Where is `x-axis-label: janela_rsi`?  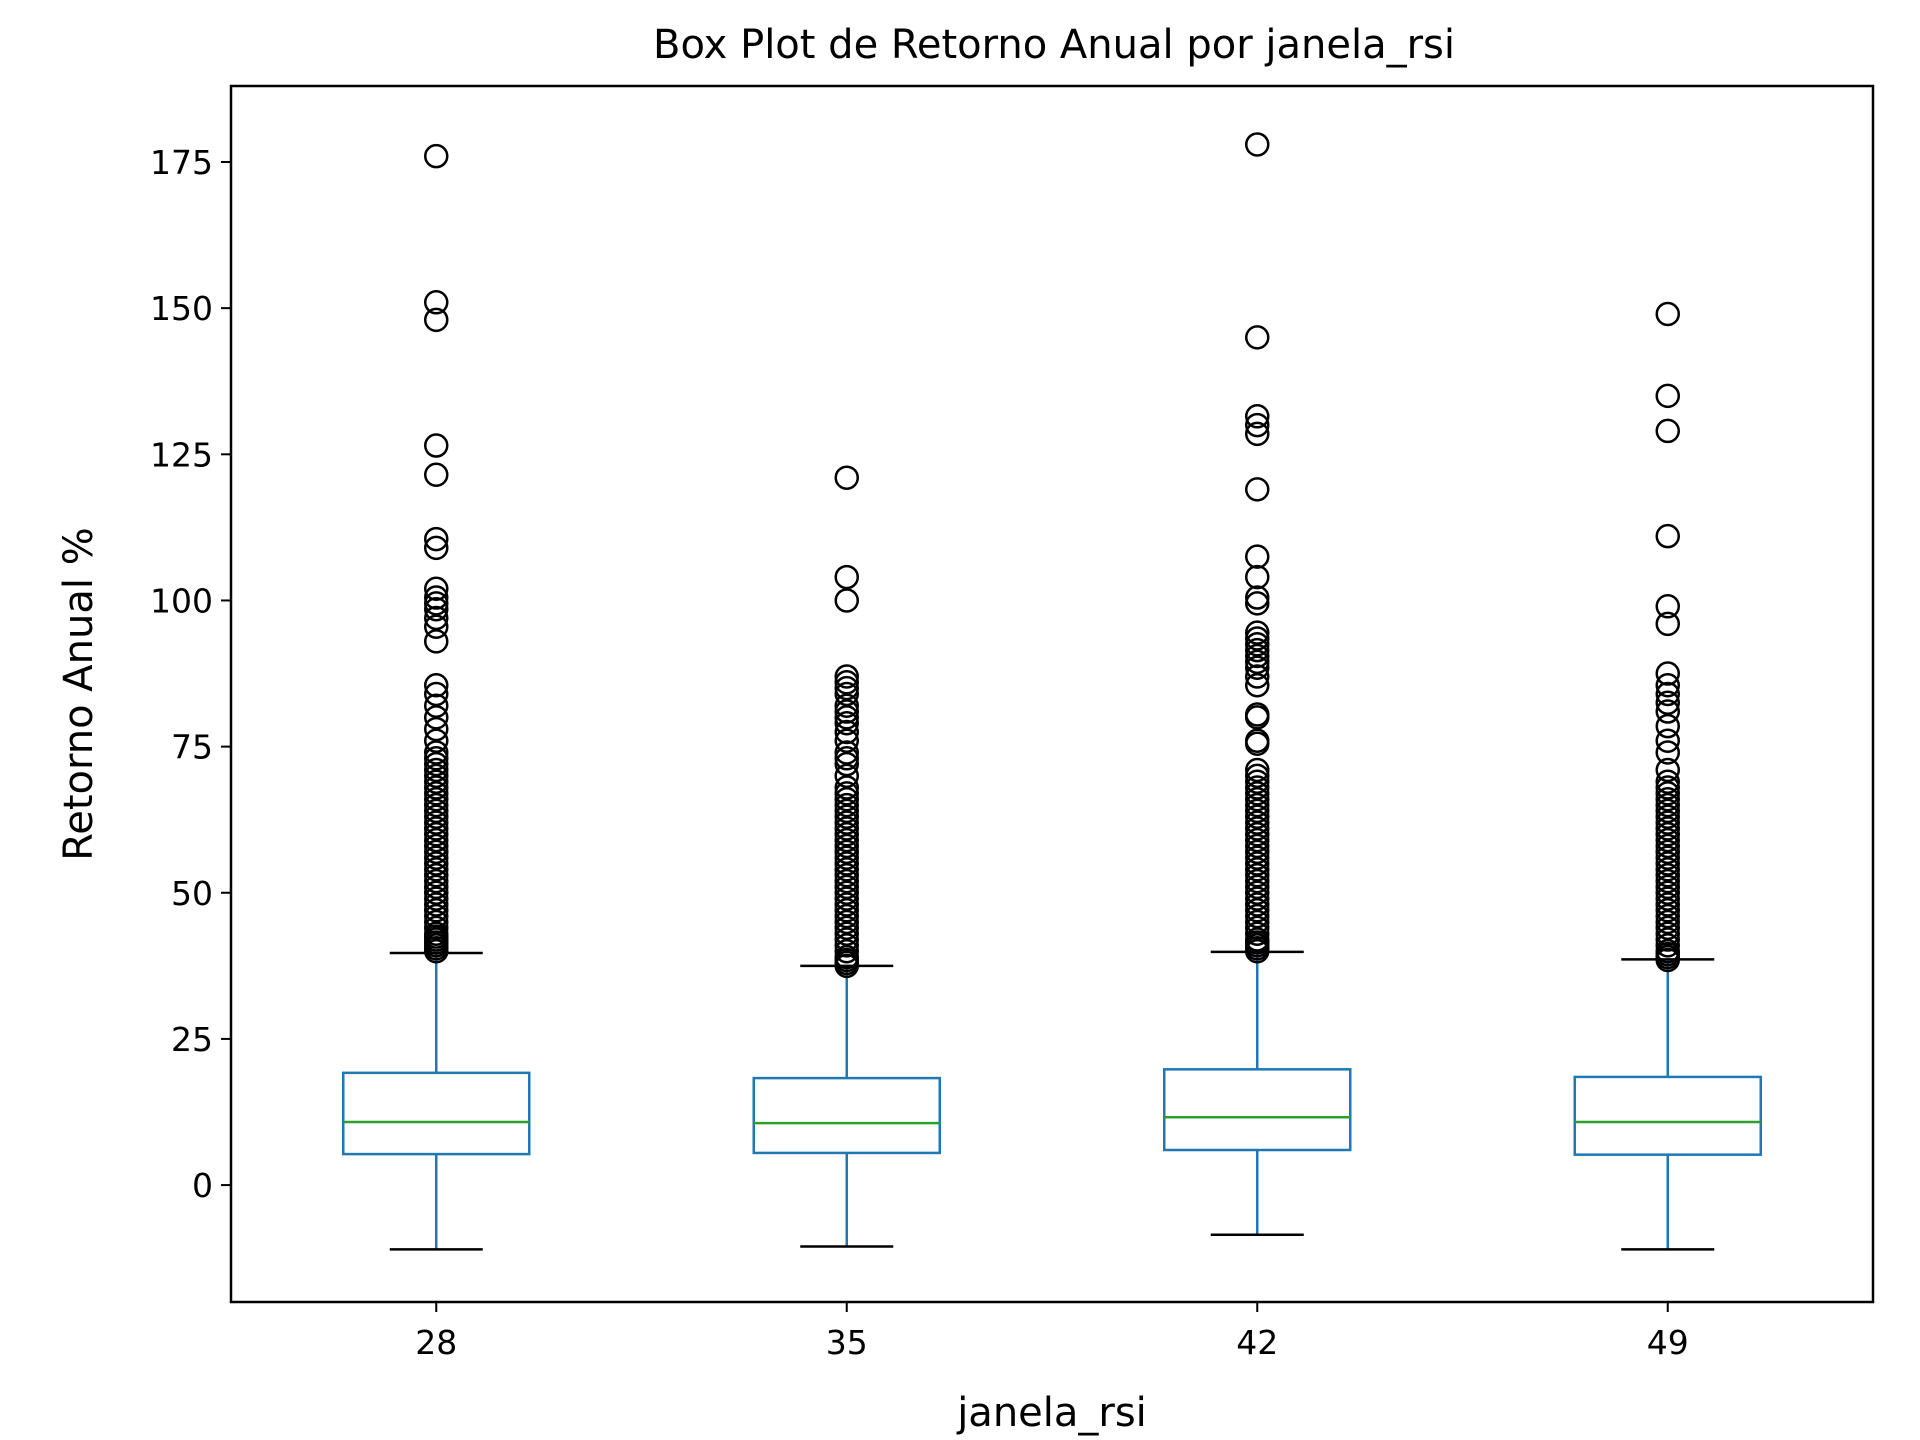
x-axis-label: janela_rsi is located at coordinates (1051, 1413).